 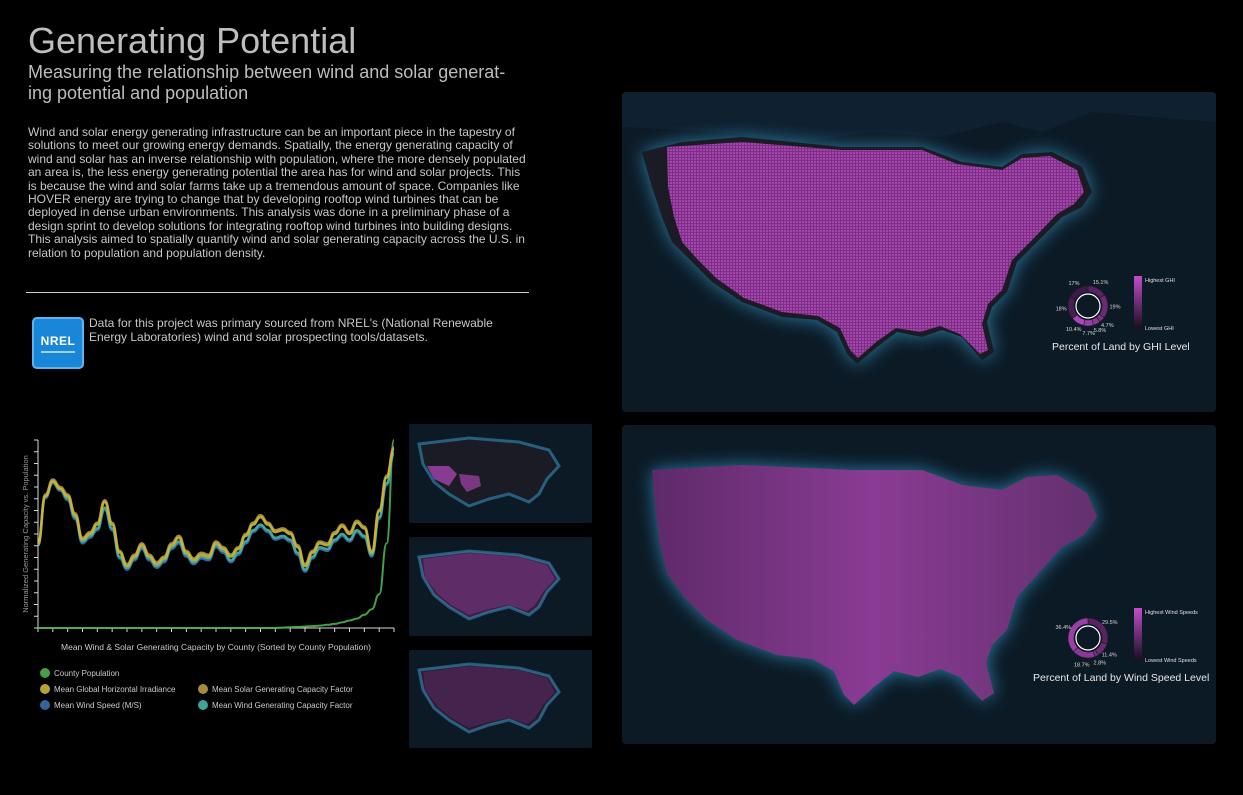 I want to click on wind-legend-caption: Percent of Land by Wind Speed Level, so click(x=1121, y=678).